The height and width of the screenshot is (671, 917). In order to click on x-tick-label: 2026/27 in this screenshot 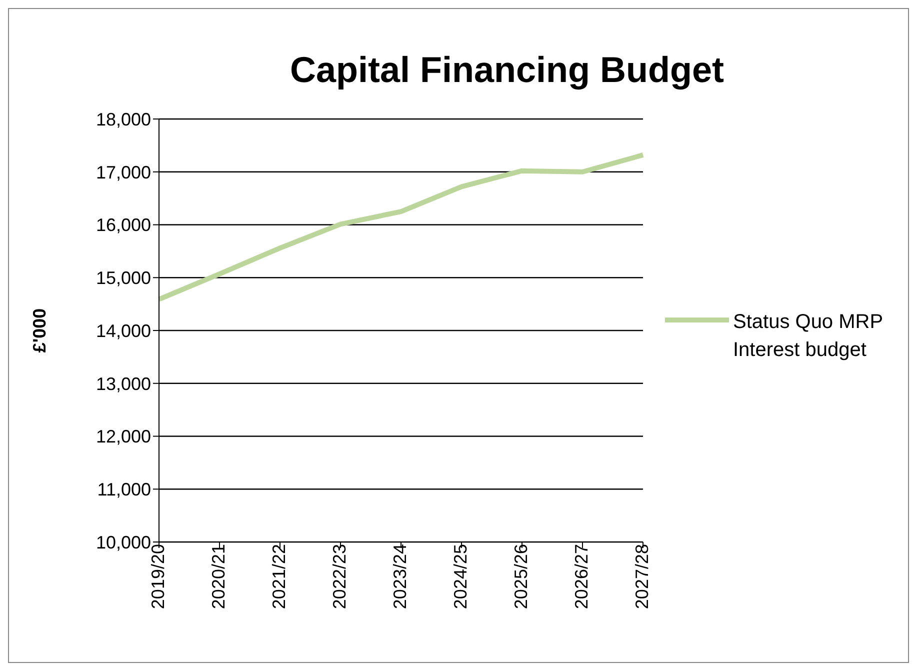, I will do `click(581, 577)`.